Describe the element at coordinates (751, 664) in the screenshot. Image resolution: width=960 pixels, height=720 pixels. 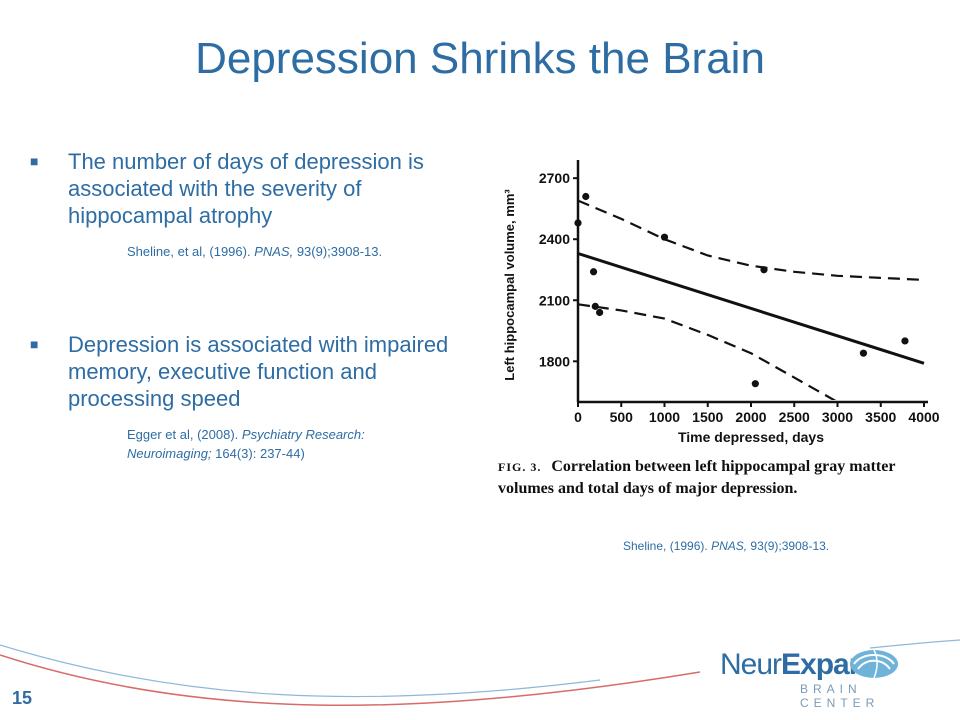
I see `logo-word-a: Neur` at that location.